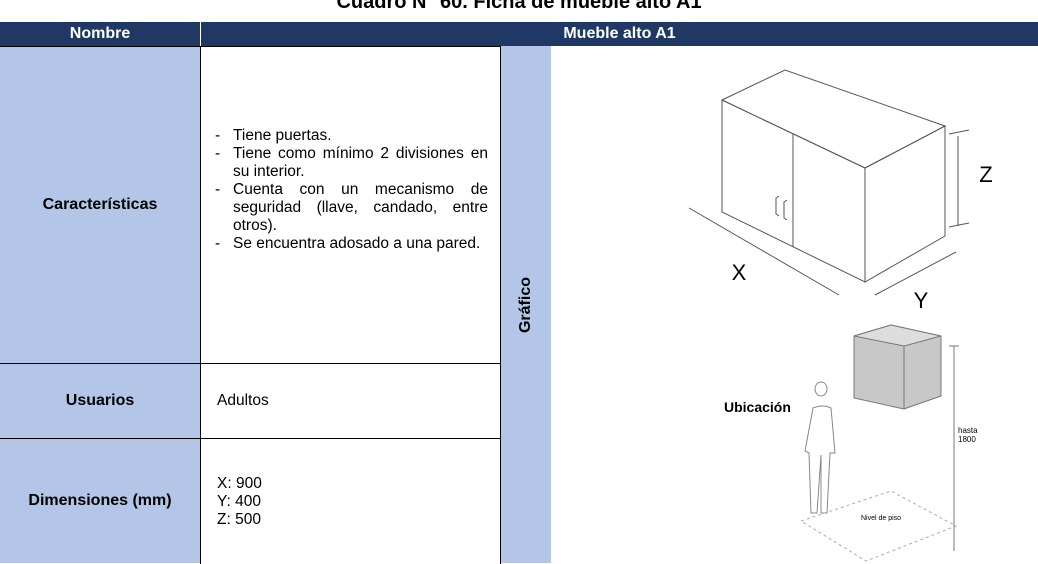  Describe the element at coordinates (100, 400) in the screenshot. I see `row-label: Usuarios` at that location.